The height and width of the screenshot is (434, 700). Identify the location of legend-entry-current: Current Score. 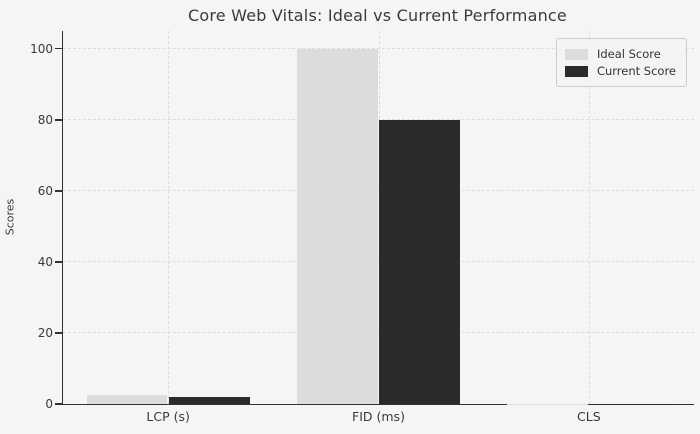
(620, 71).